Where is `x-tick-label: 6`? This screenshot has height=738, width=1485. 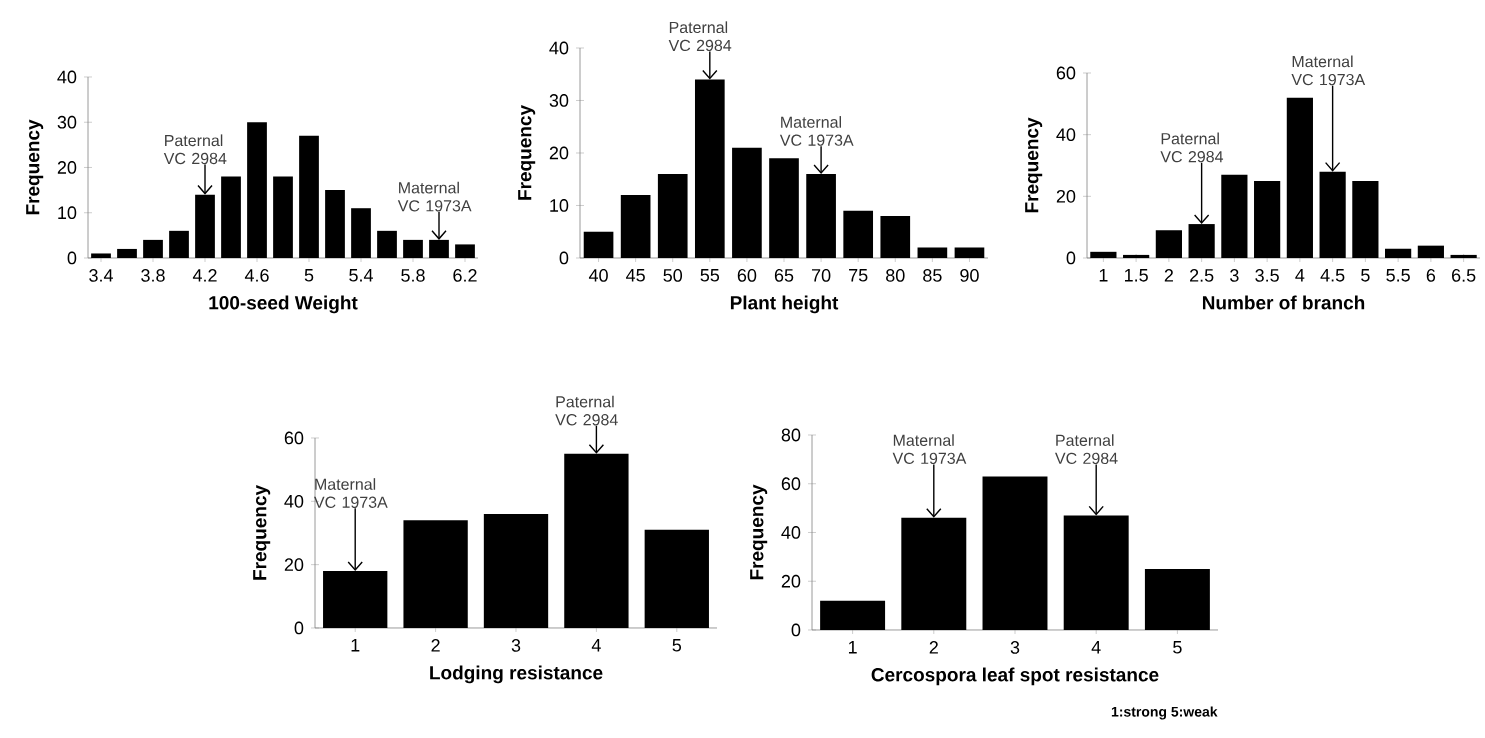 x-tick-label: 6 is located at coordinates (1431, 275).